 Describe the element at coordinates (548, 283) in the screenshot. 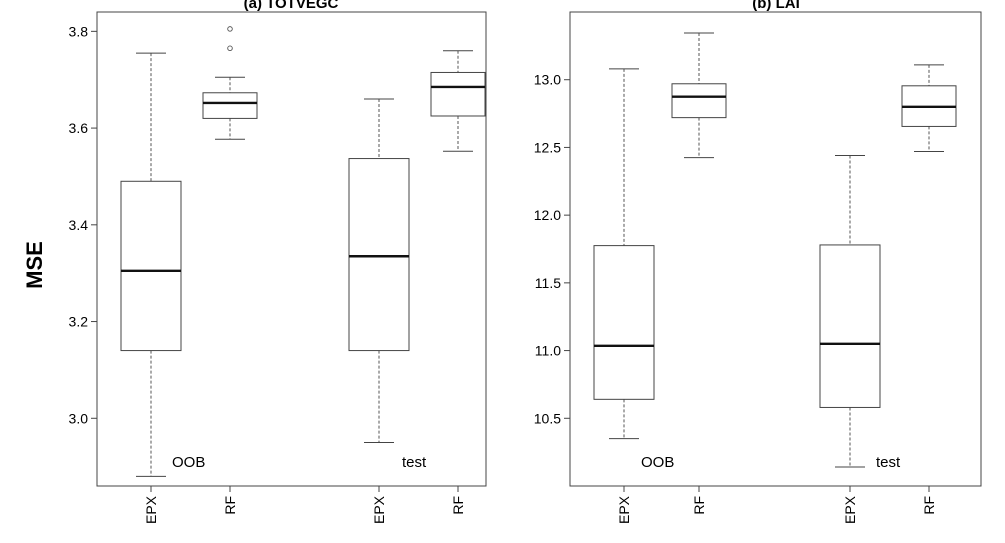

I see `y-tick-label: 11.5` at that location.